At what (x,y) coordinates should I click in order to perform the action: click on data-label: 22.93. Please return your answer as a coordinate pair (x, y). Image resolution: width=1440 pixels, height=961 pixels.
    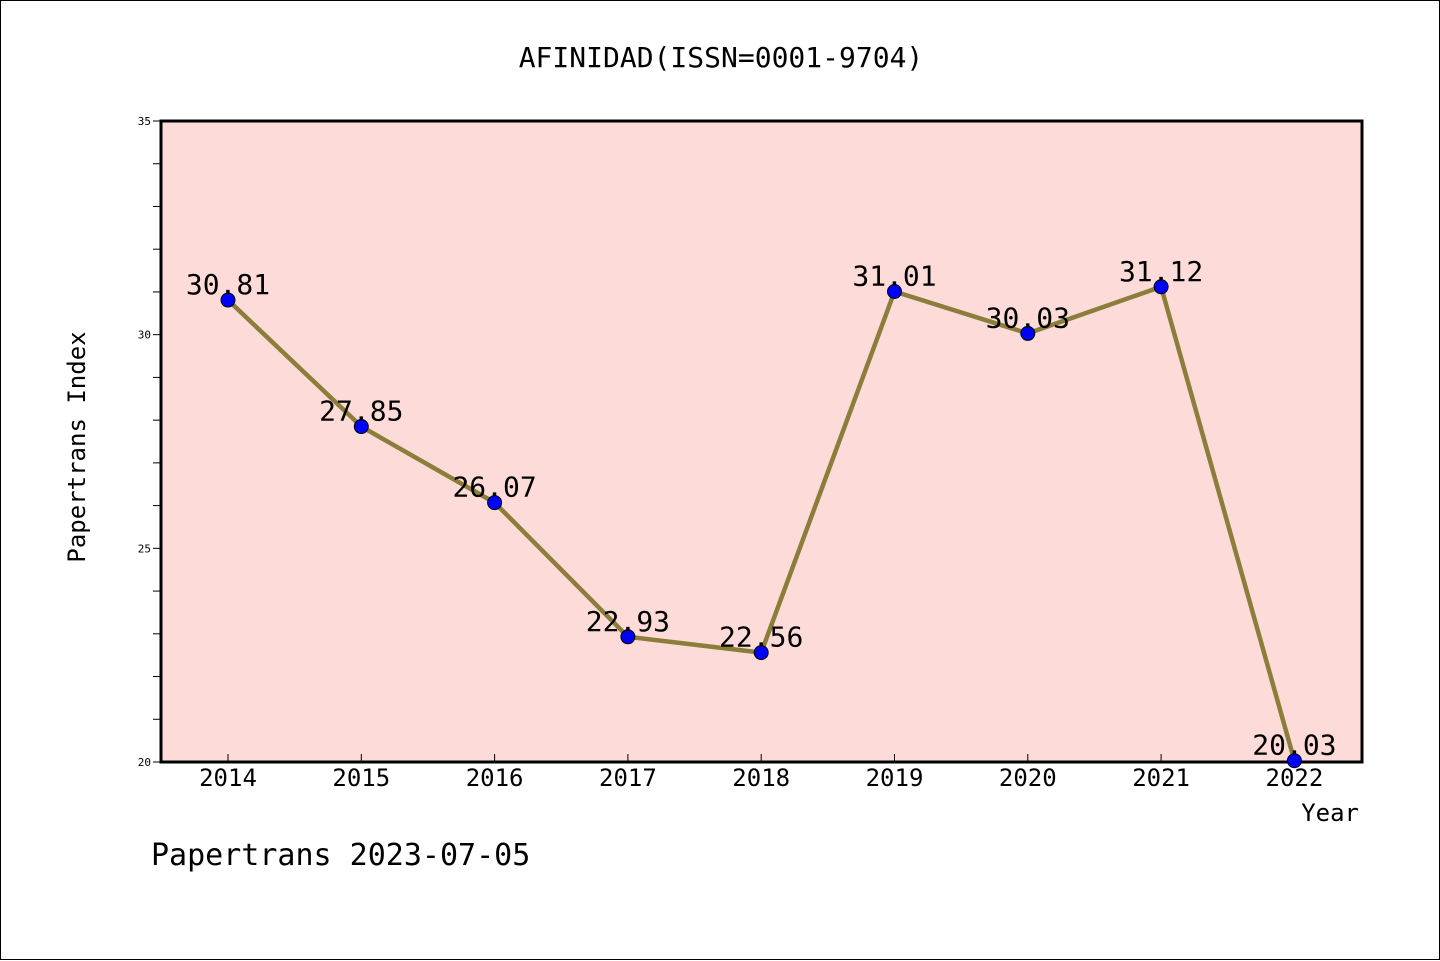
    Looking at the image, I should click on (628, 621).